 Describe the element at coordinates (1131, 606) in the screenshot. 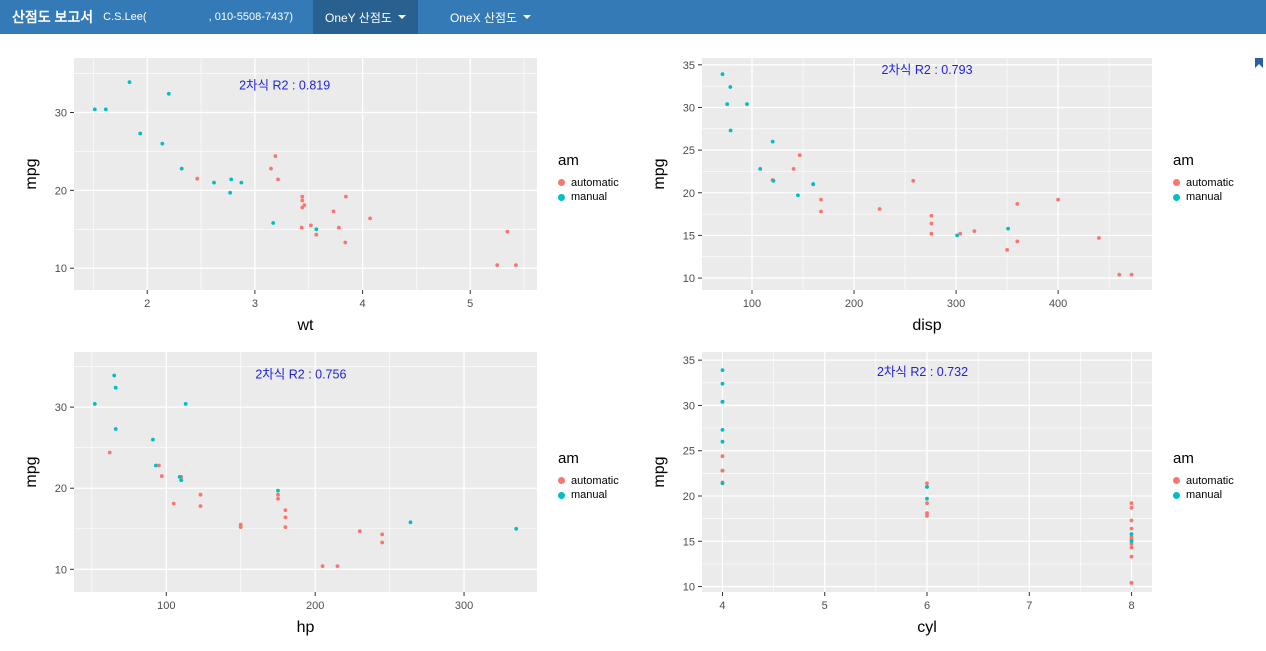

I see `svg-text: 8` at that location.